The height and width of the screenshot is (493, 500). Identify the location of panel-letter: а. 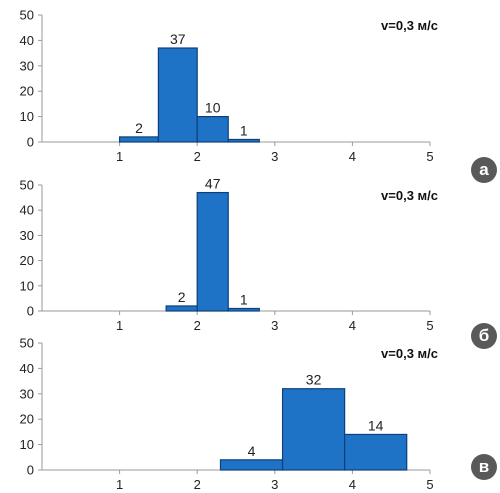
(484, 169).